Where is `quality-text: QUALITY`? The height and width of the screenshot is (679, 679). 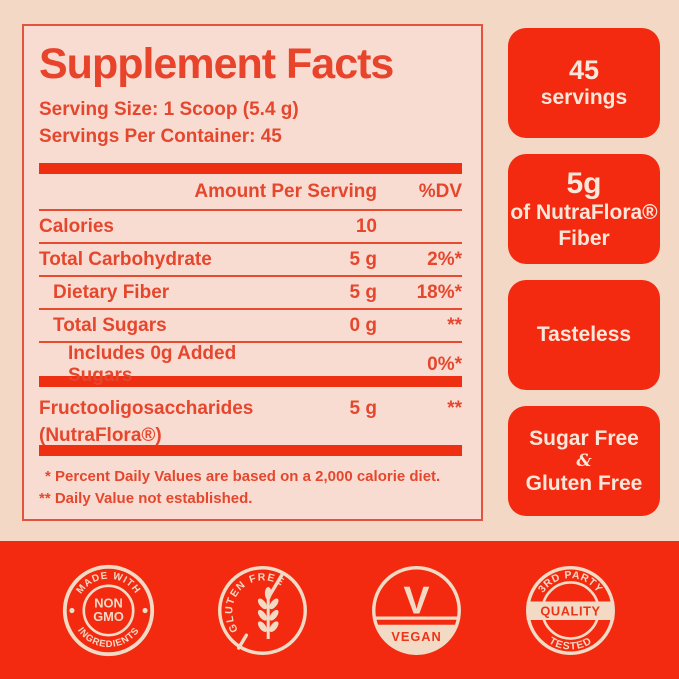 quality-text: QUALITY is located at coordinates (570, 610).